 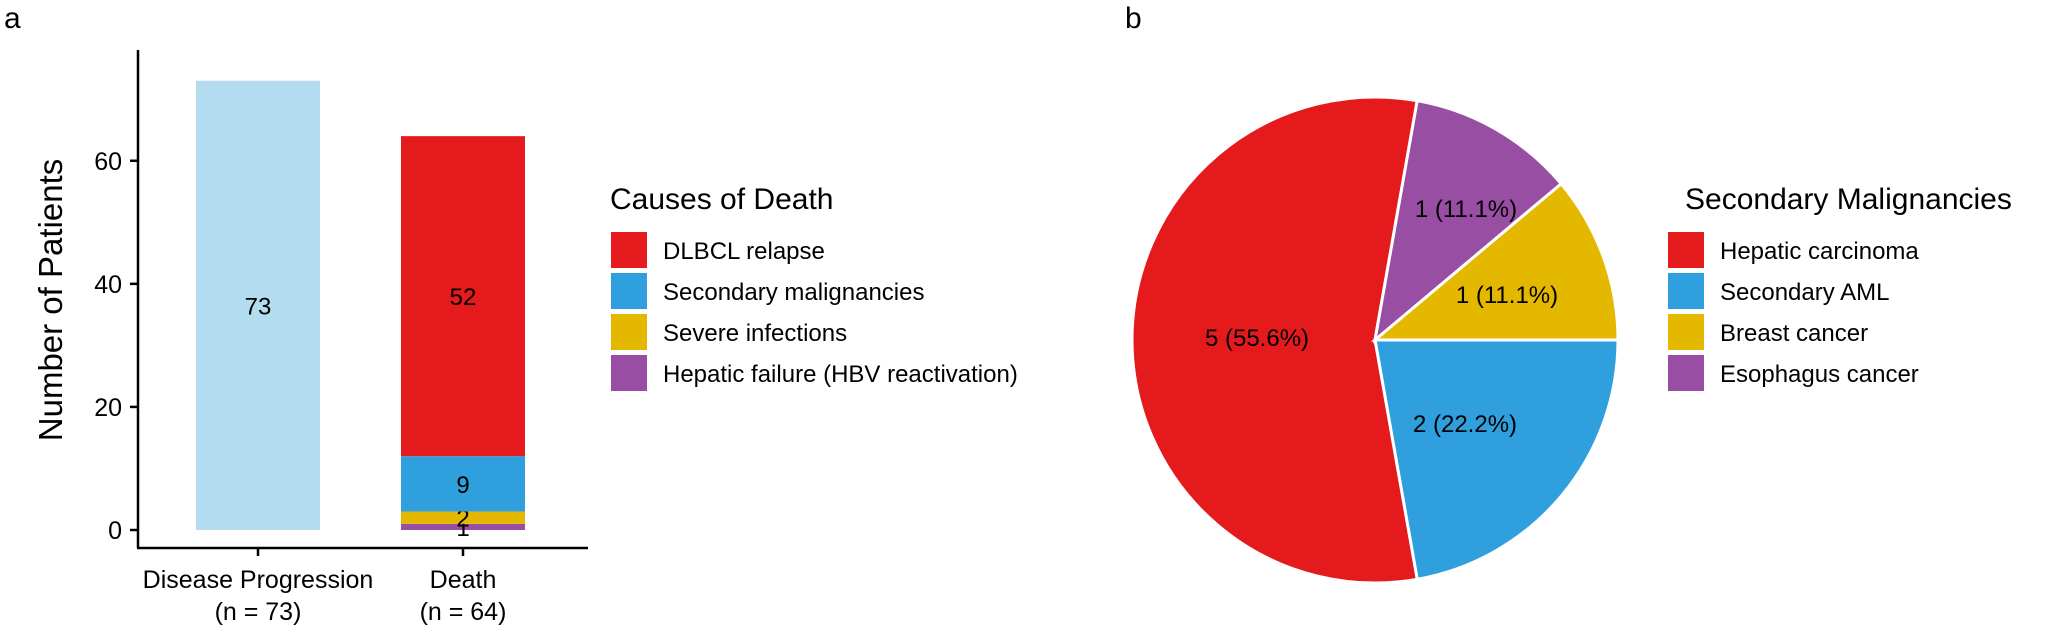 What do you see at coordinates (108, 408) in the screenshot?
I see `y-tick-label: 20` at bounding box center [108, 408].